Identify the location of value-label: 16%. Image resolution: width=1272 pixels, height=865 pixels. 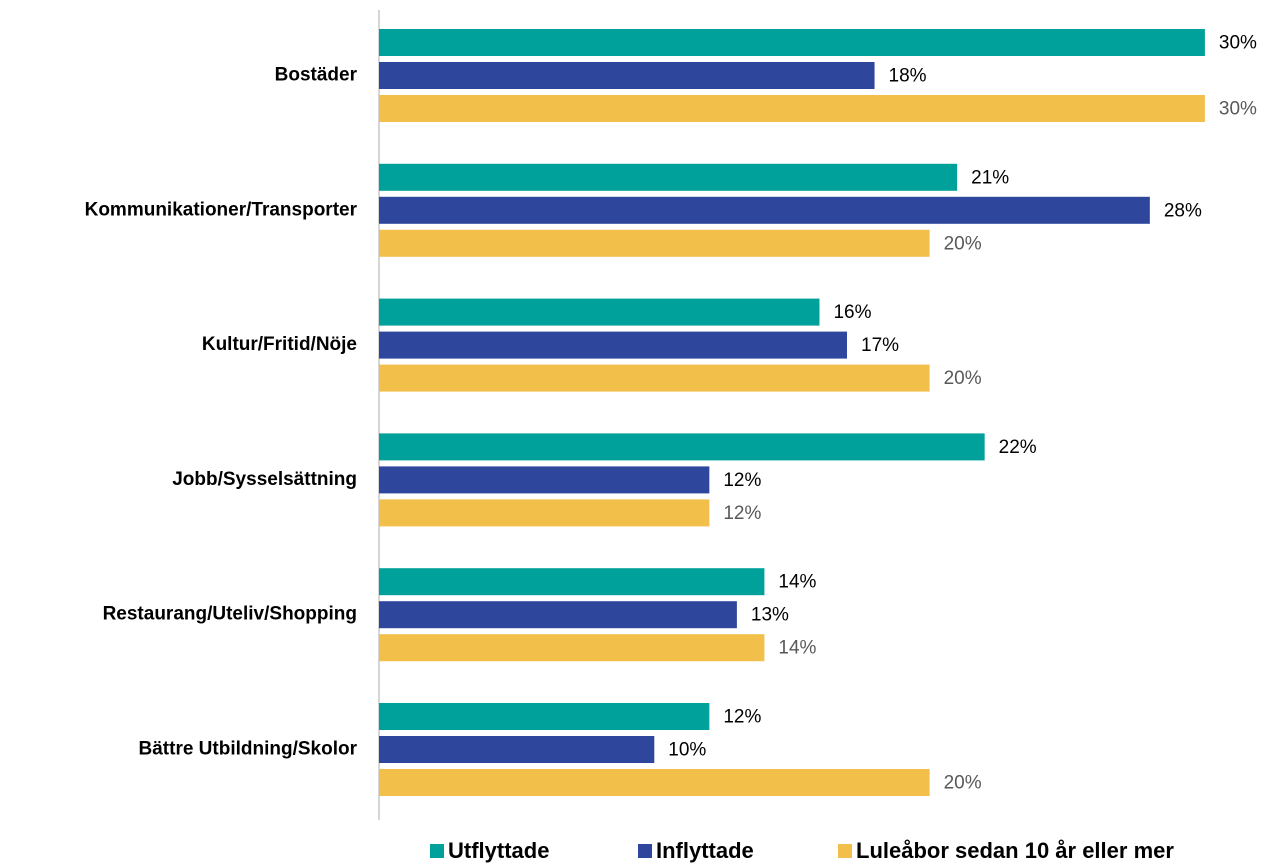
(852, 312).